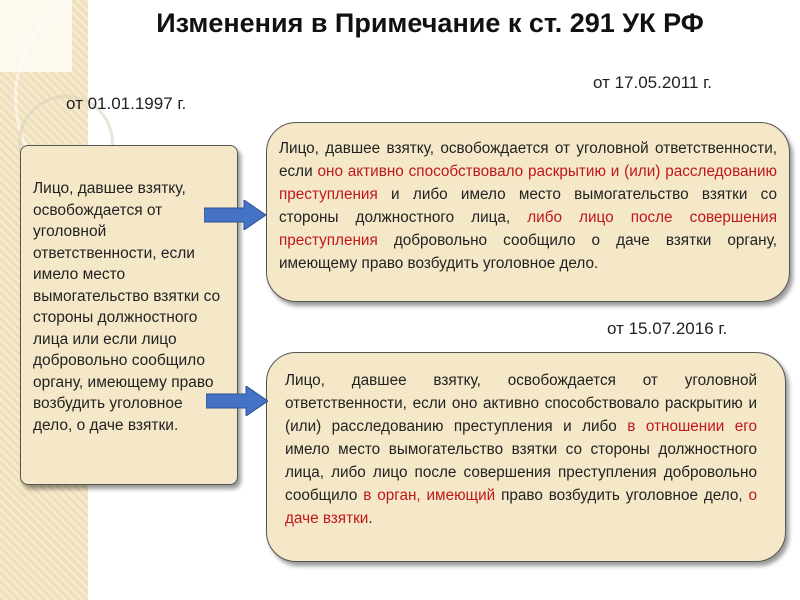  What do you see at coordinates (667, 328) in the screenshot?
I see `date-2016: от 15.07.2016 г.` at bounding box center [667, 328].